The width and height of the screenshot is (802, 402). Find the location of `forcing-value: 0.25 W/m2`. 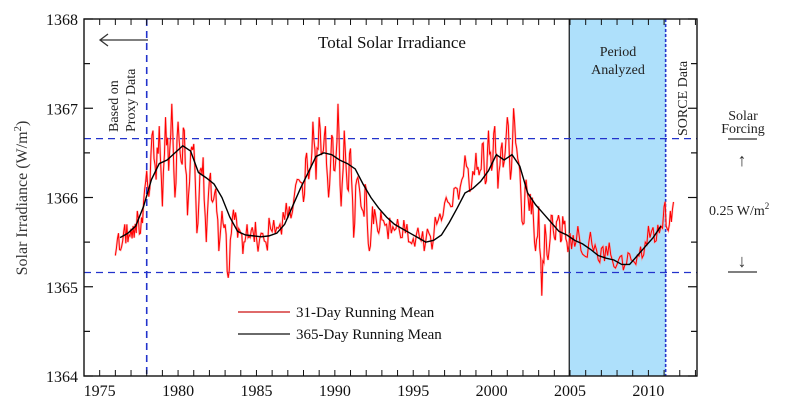

forcing-value: 0.25 W/m2 is located at coordinates (739, 210).